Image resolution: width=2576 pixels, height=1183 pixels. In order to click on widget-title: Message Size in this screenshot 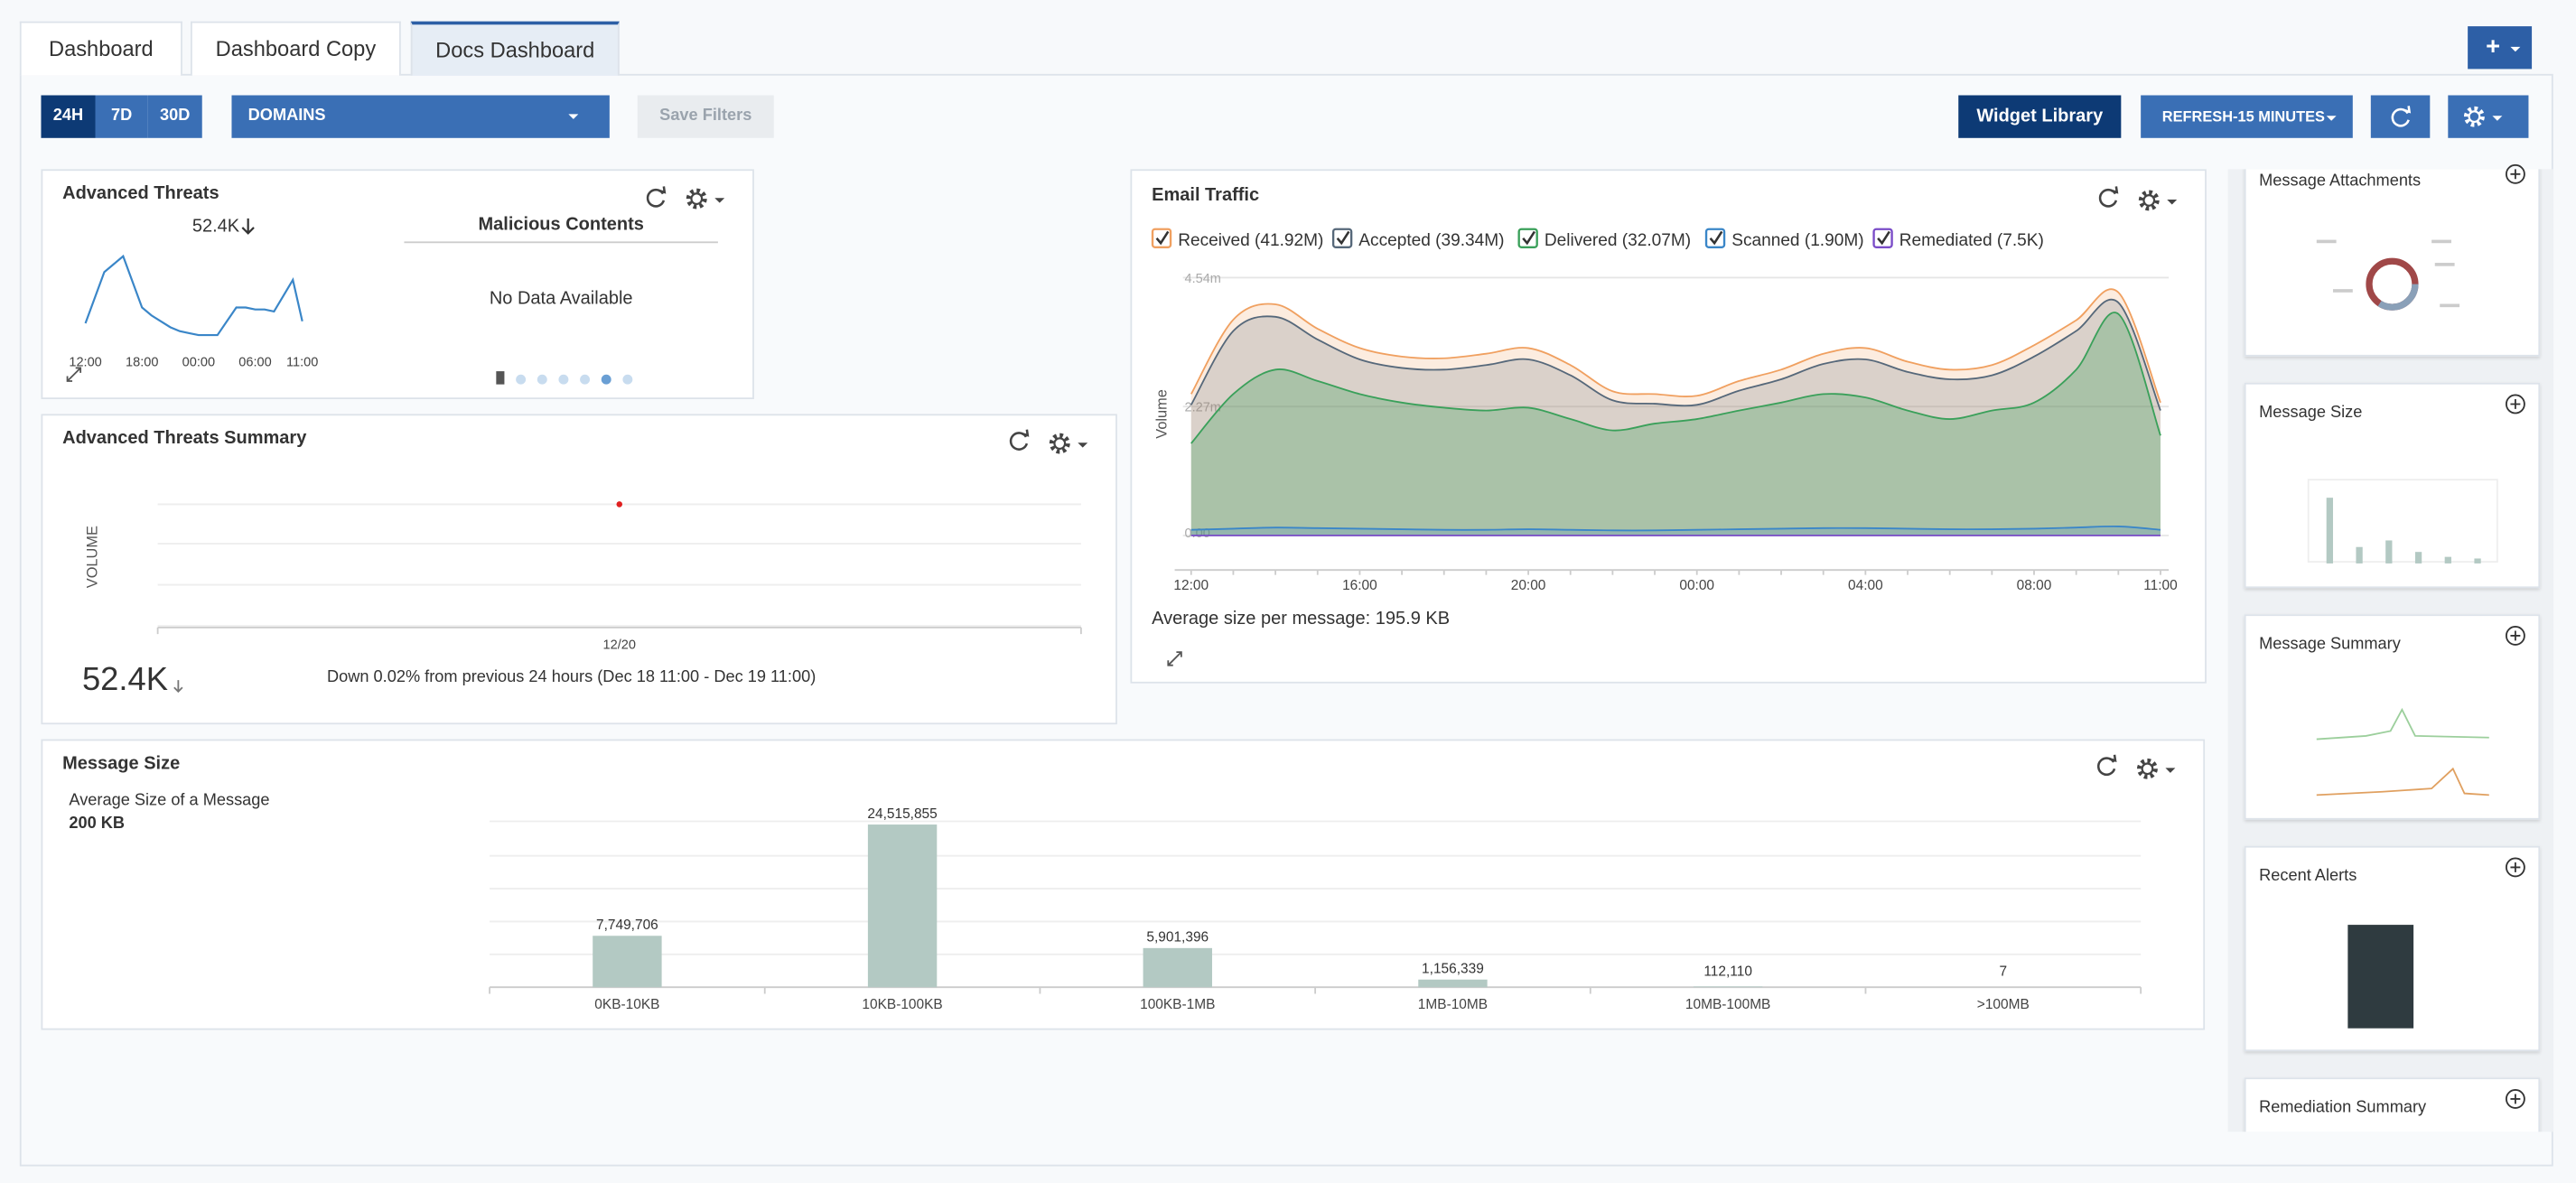, I will do `click(121, 763)`.